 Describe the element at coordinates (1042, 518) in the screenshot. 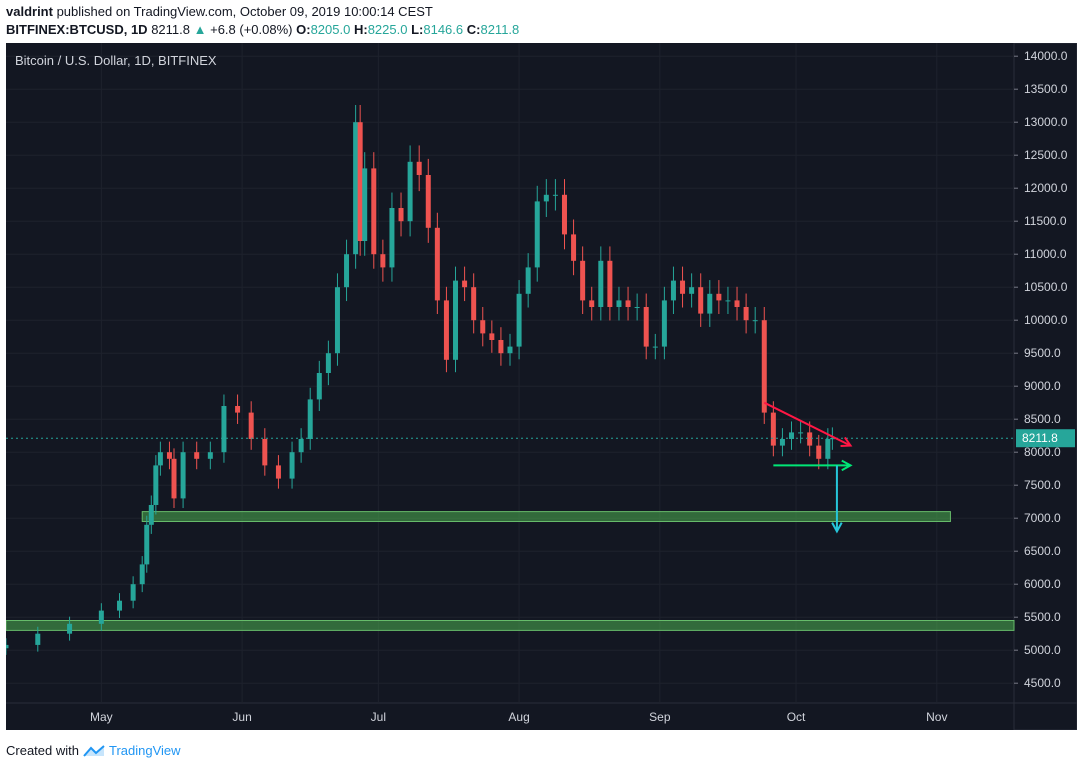

I see `y-tick-label: 7000.0` at that location.